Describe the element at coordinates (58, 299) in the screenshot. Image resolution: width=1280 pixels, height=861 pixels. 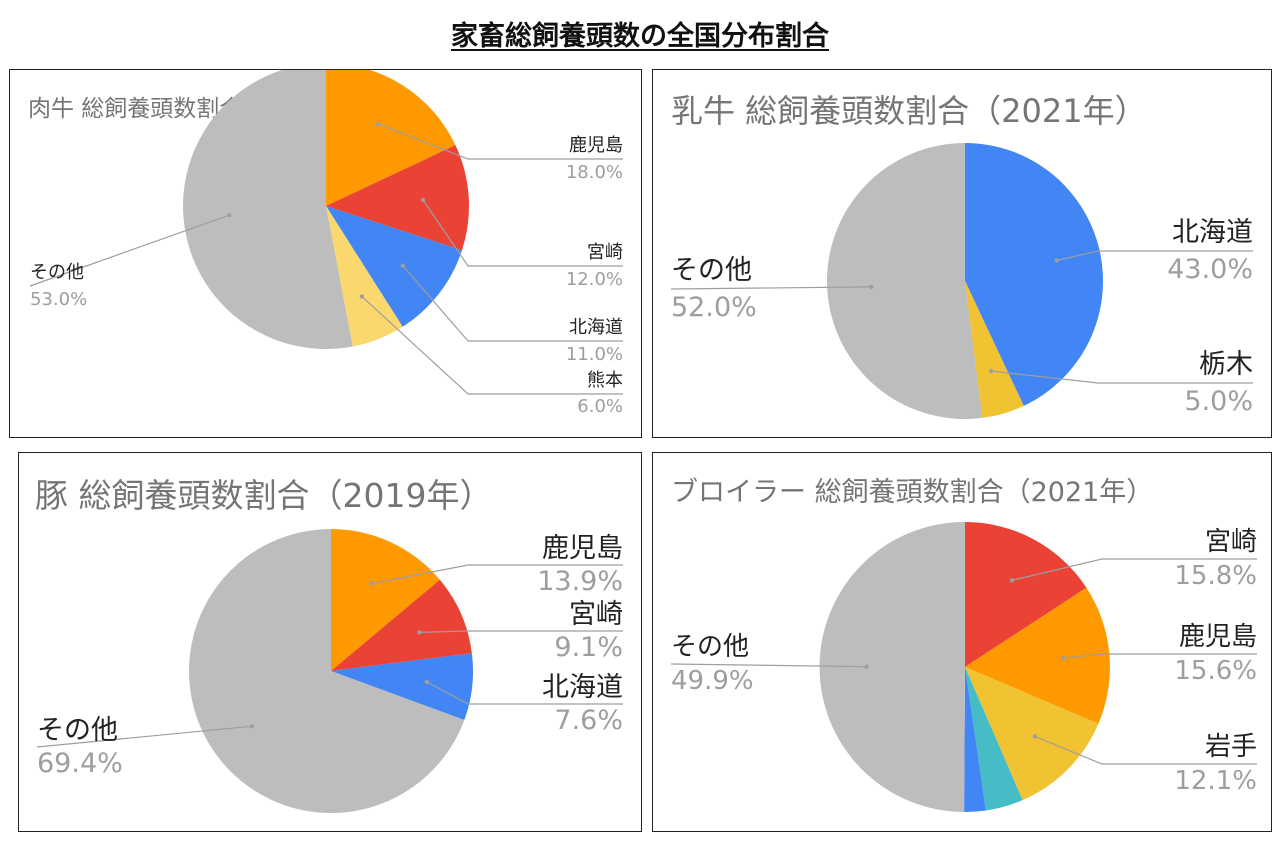
I see `slice-value-0-4: 53.0%` at that location.